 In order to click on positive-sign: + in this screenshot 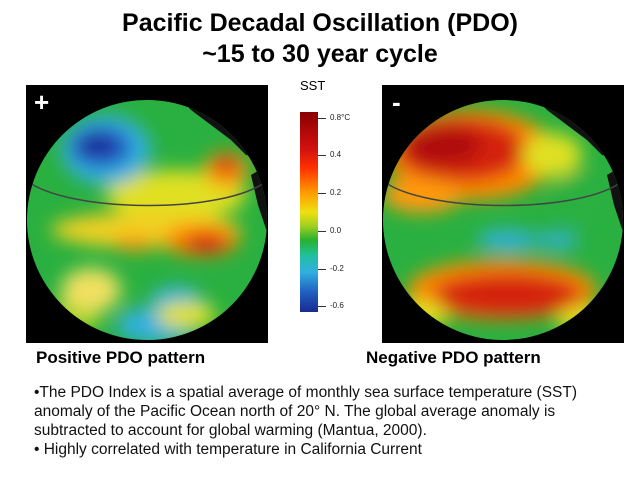, I will do `click(42, 102)`.